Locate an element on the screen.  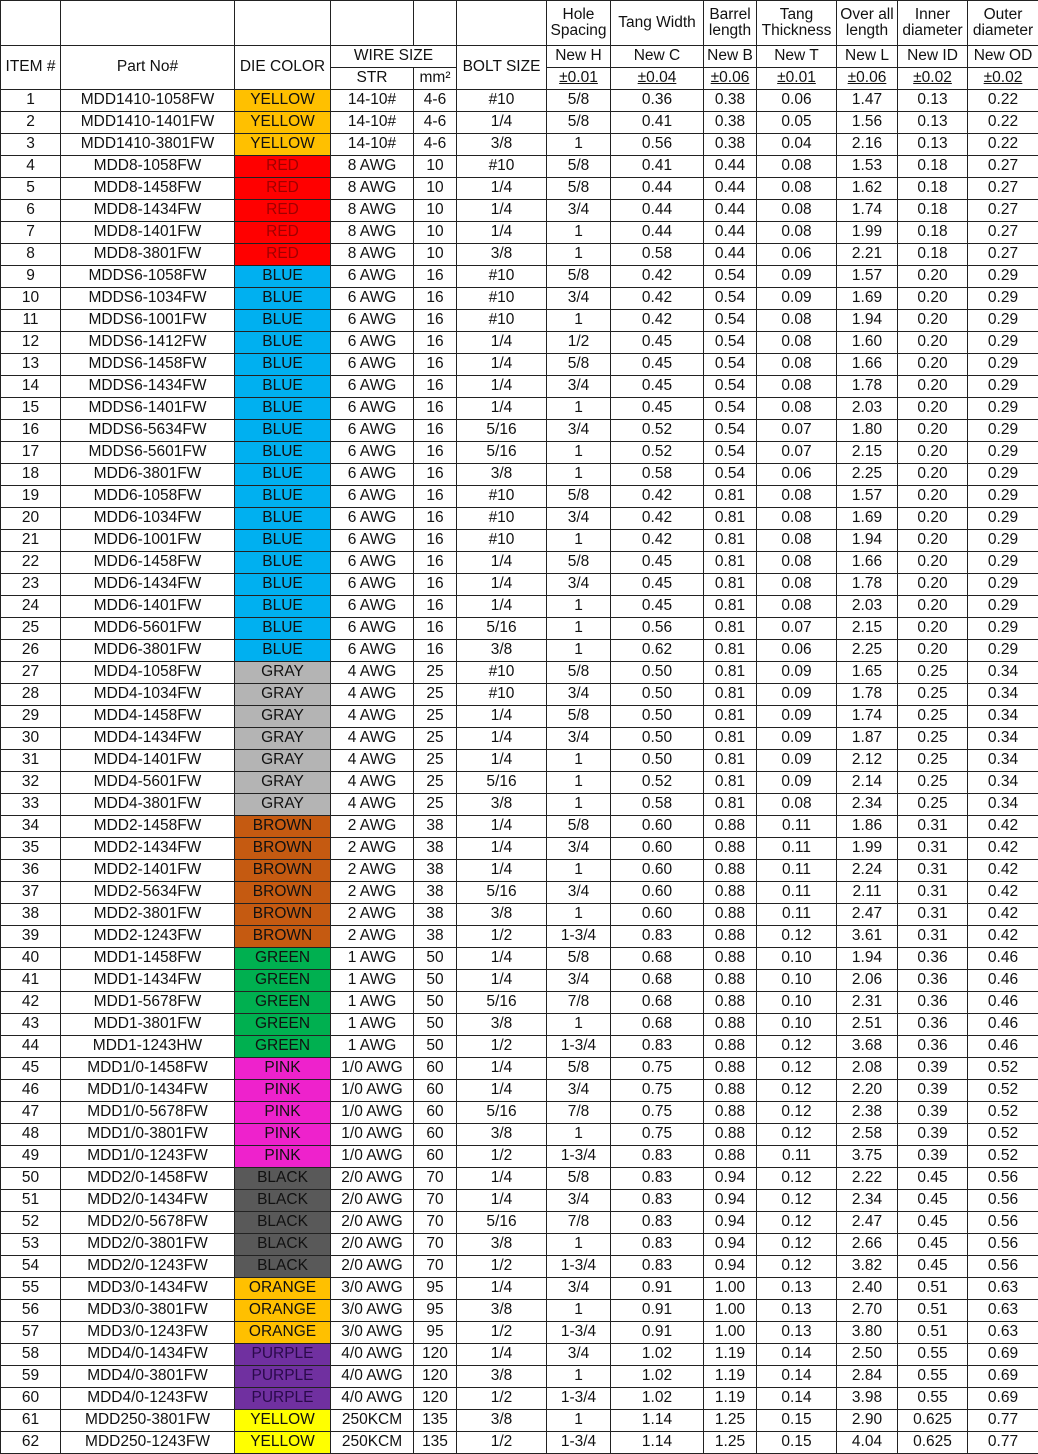
new-l: 2.08 is located at coordinates (867, 1069).